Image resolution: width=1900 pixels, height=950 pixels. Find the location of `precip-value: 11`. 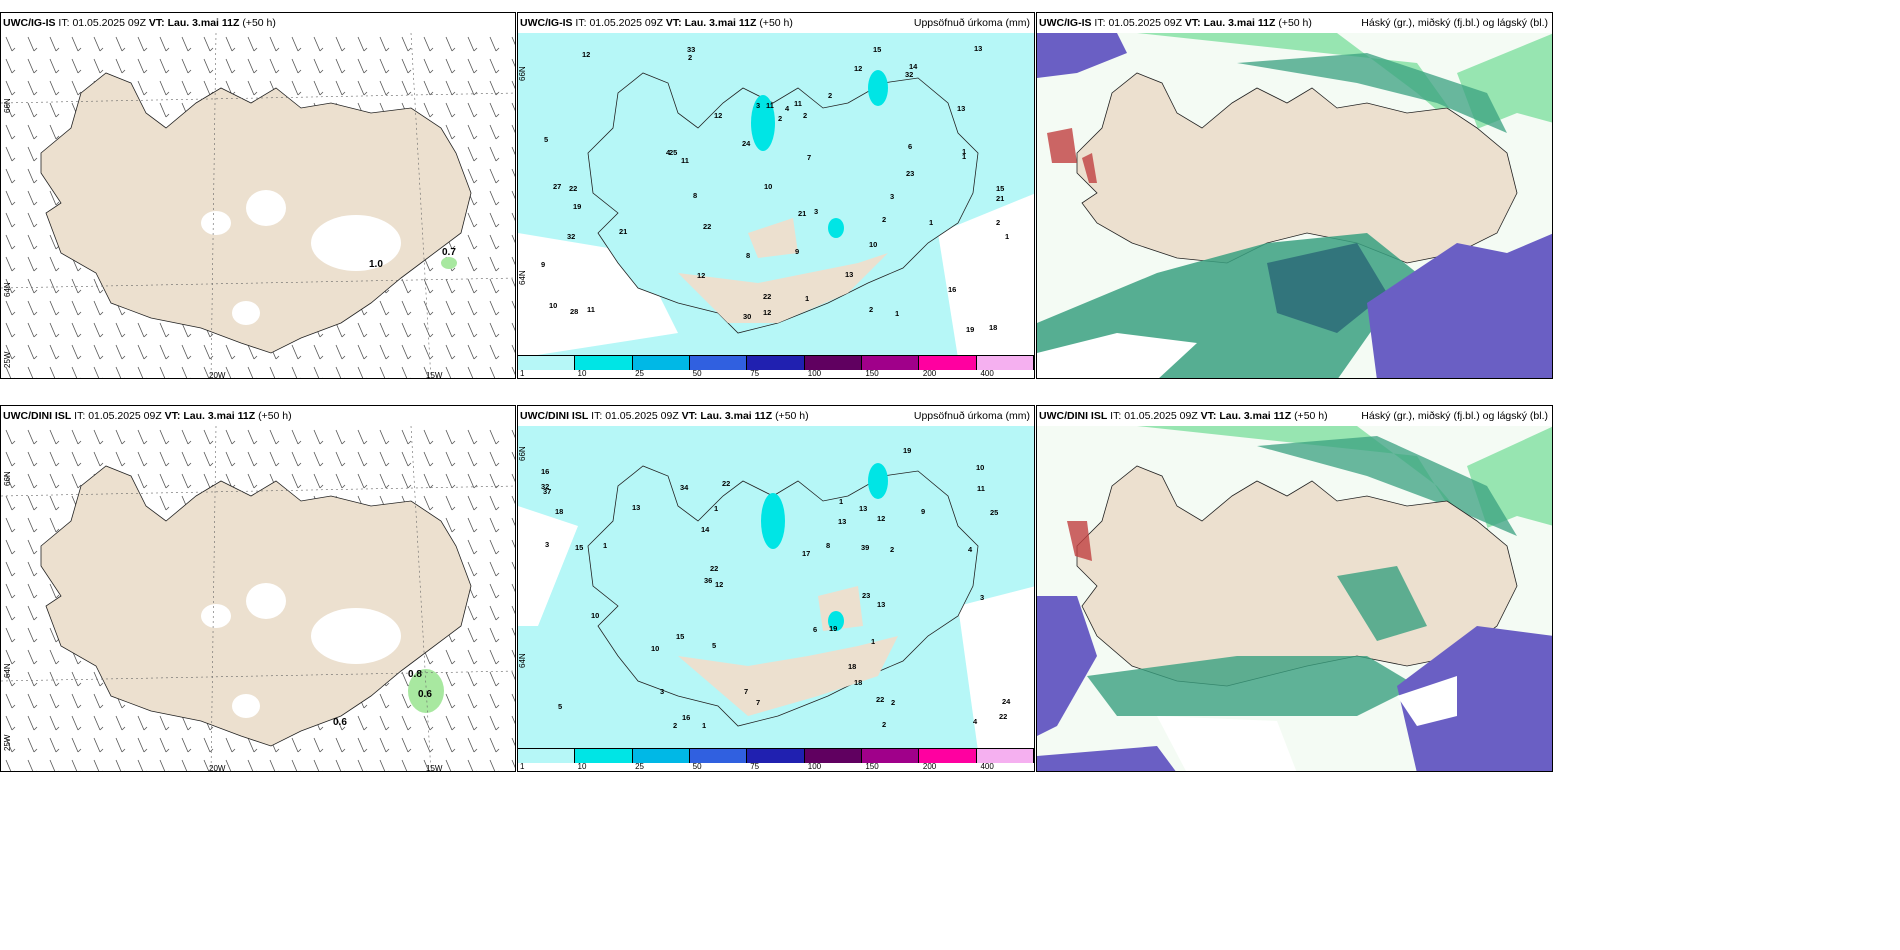

precip-value: 11 is located at coordinates (798, 103).